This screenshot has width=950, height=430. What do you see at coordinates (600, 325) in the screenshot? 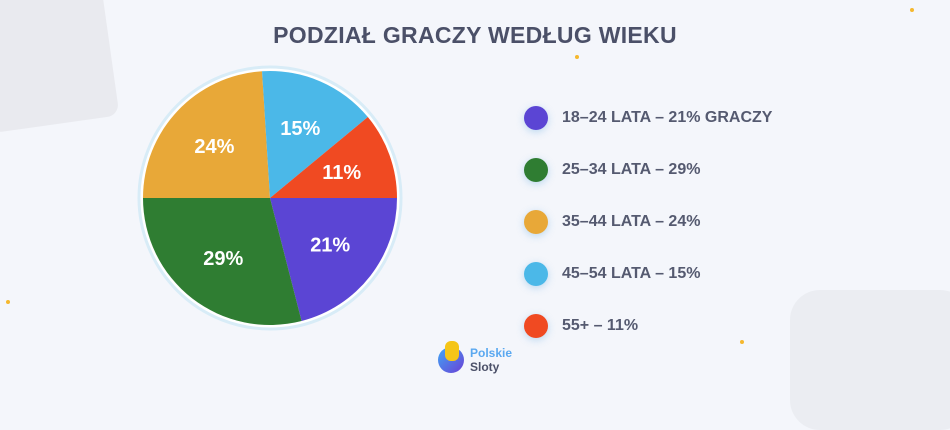
I see `legend-label: 55+ – 11%` at bounding box center [600, 325].